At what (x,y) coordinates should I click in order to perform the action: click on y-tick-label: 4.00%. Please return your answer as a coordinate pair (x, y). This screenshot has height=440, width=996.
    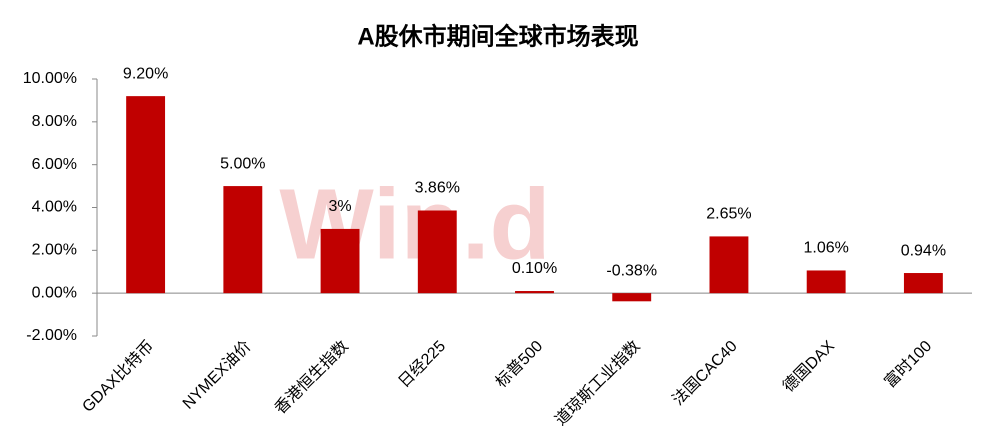
    Looking at the image, I should click on (54, 207).